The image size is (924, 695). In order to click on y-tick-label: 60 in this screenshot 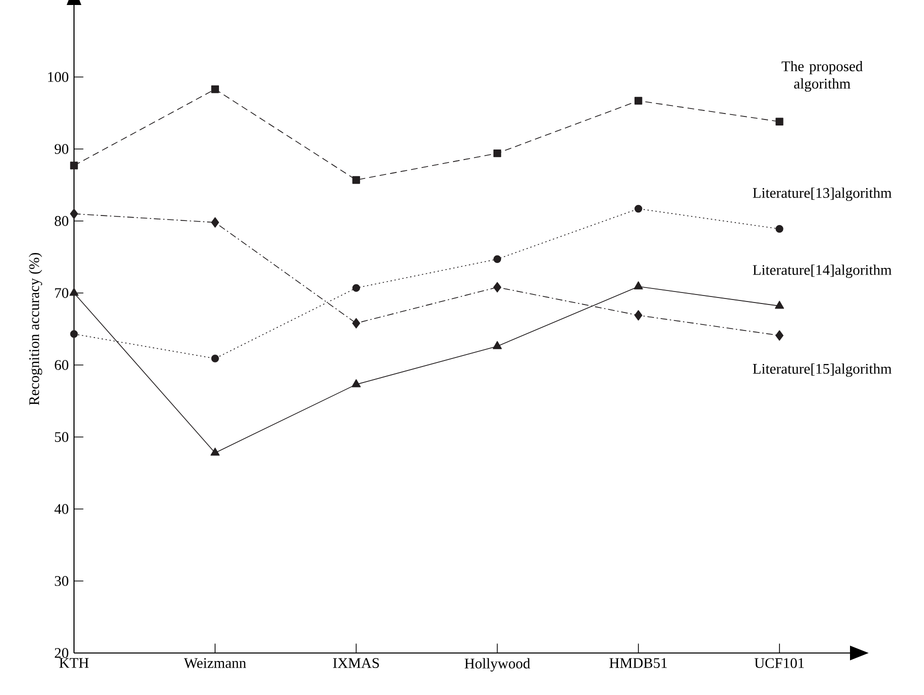, I will do `click(61, 365)`.